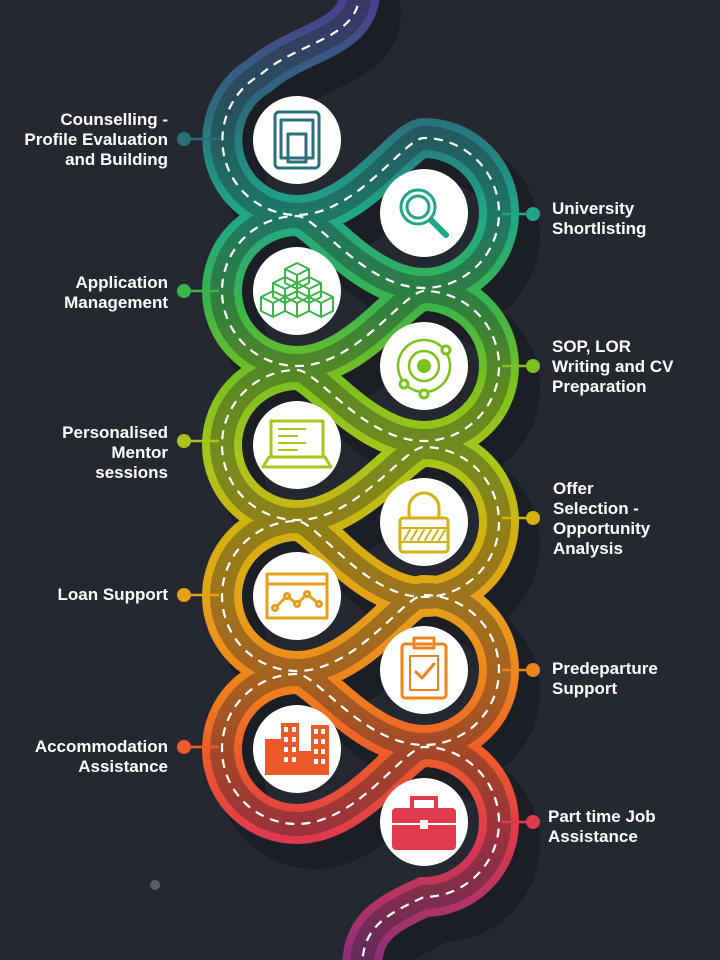  Describe the element at coordinates (297, 749) in the screenshot. I see `buildings-icon` at that location.